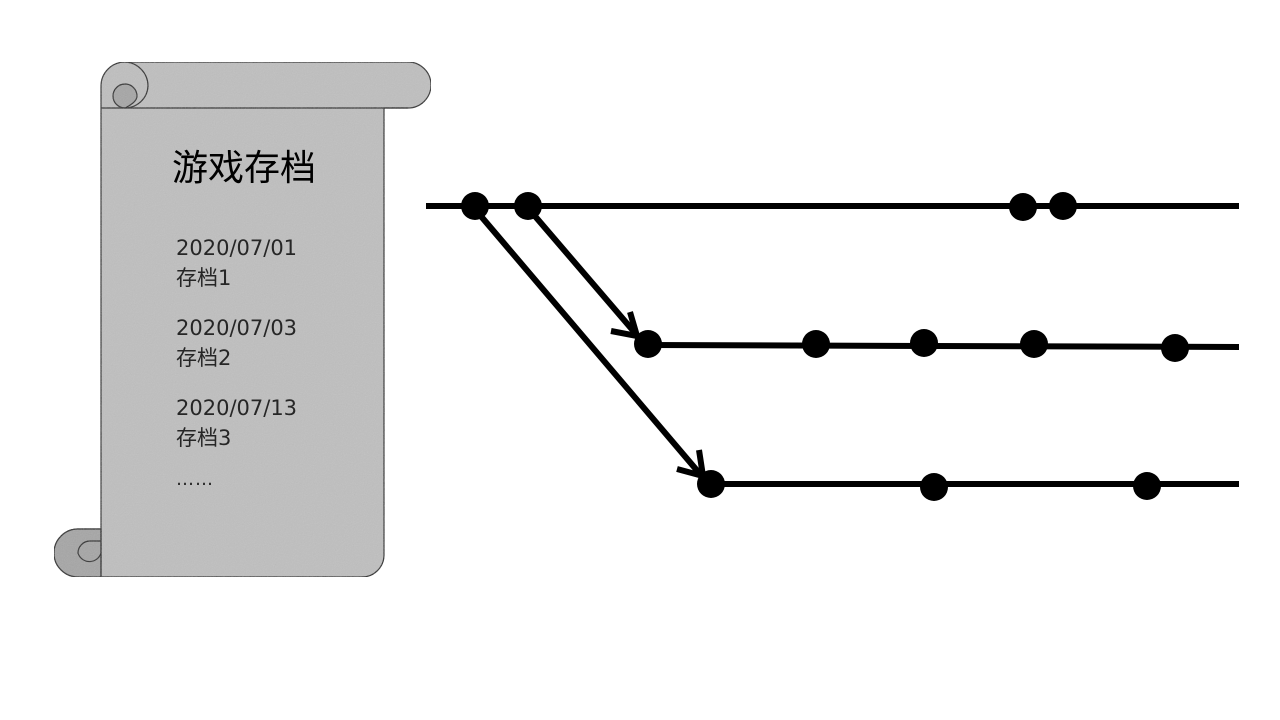 The height and width of the screenshot is (720, 1280). What do you see at coordinates (266, 423) in the screenshot?
I see `save-entry: 2020/07/13 存档3` at bounding box center [266, 423].